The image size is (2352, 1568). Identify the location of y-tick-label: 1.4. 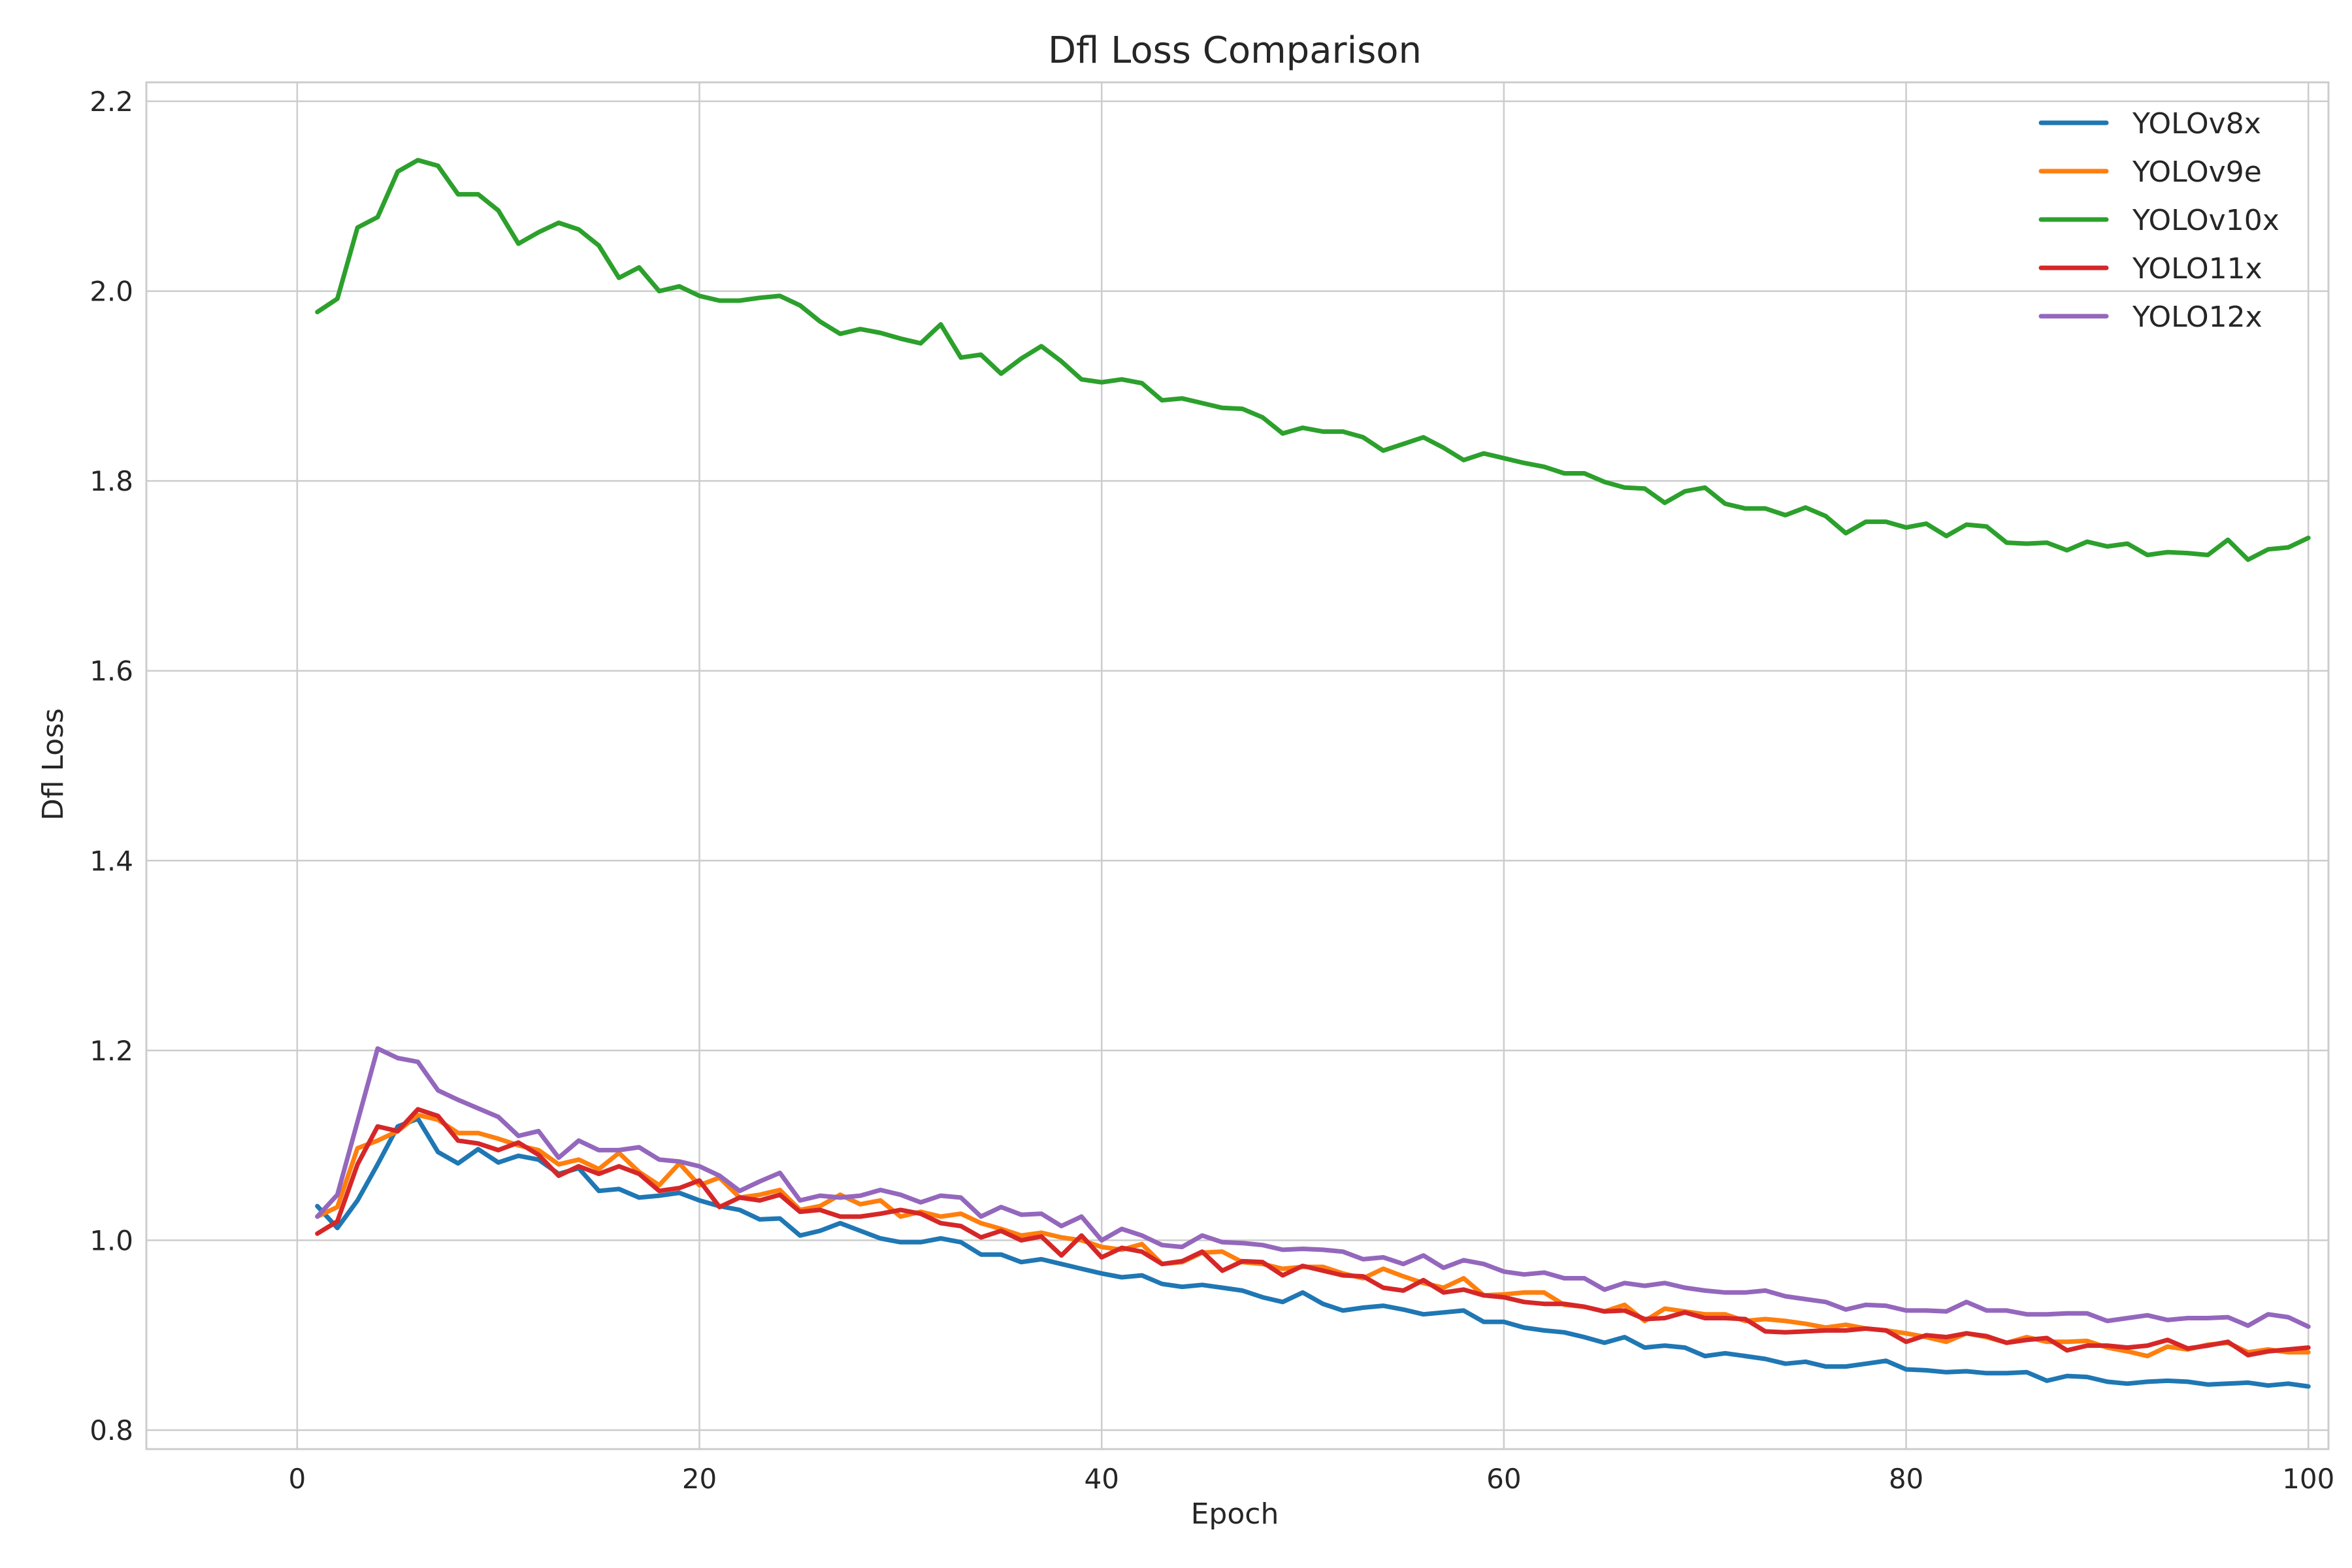
(111, 861).